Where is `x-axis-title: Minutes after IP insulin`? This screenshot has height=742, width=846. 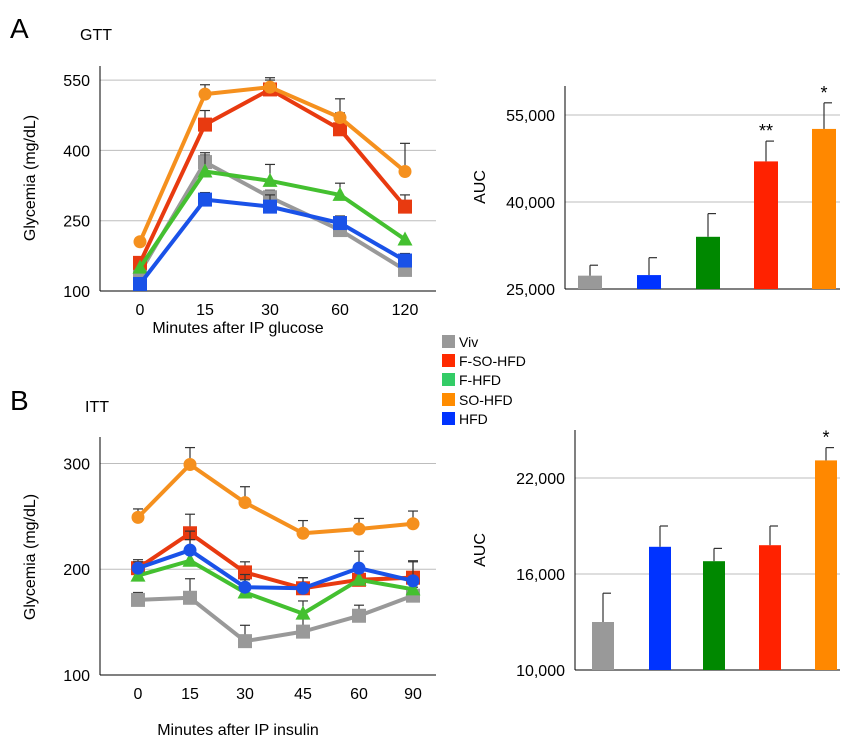 x-axis-title: Minutes after IP insulin is located at coordinates (238, 730).